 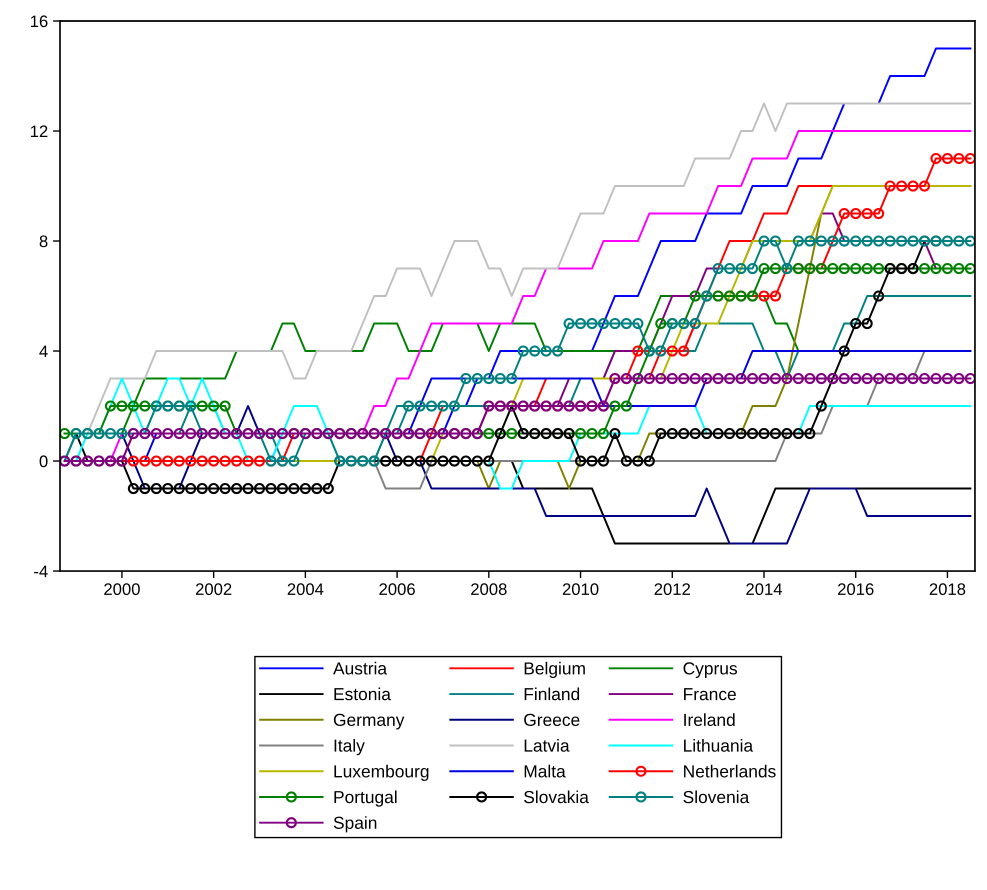 What do you see at coordinates (556, 797) in the screenshot?
I see `legend-label: Slovakia` at bounding box center [556, 797].